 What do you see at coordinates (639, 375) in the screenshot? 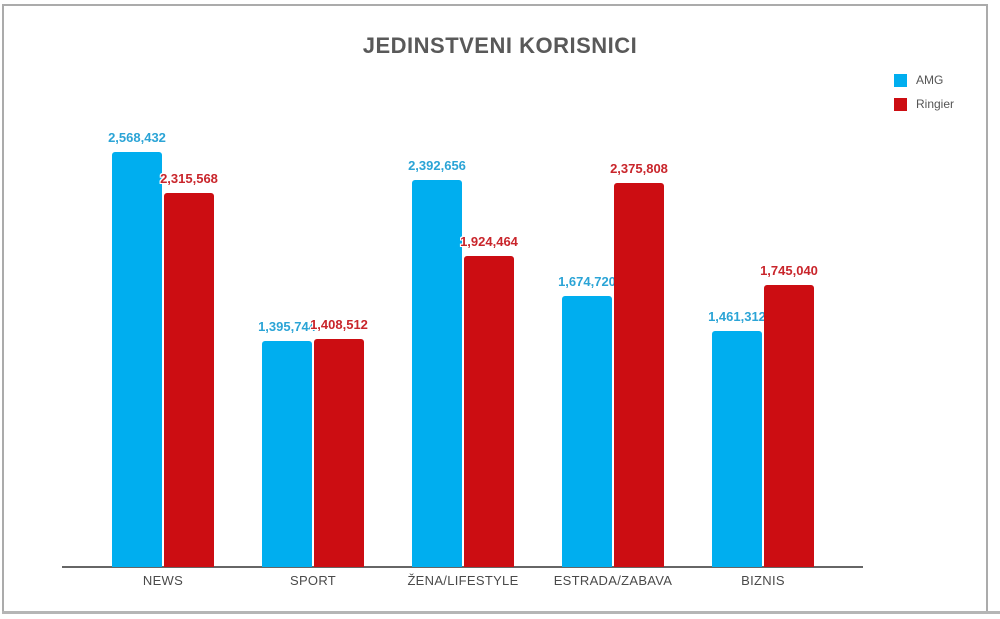
I see `bar-ringier-estrada-zabava` at bounding box center [639, 375].